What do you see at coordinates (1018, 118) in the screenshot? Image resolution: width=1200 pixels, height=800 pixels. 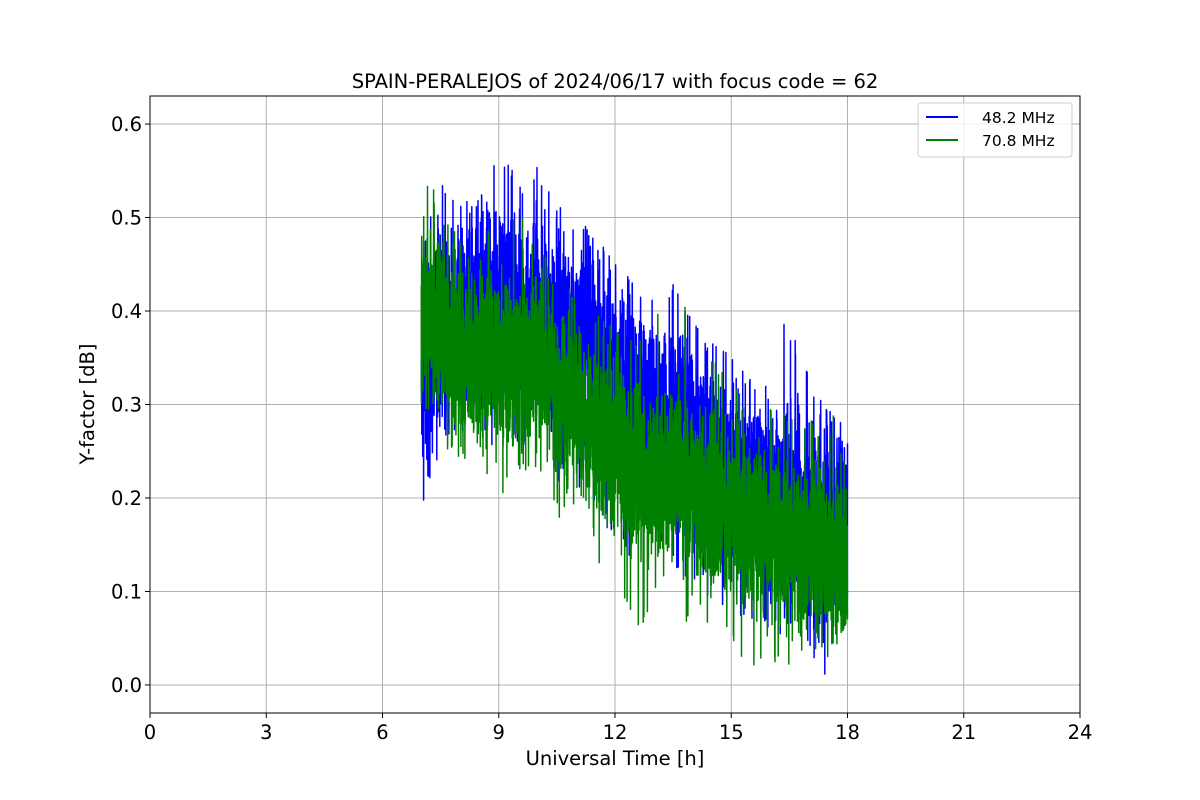 I see `legend-label-48mhz: 48.2 MHz` at bounding box center [1018, 118].